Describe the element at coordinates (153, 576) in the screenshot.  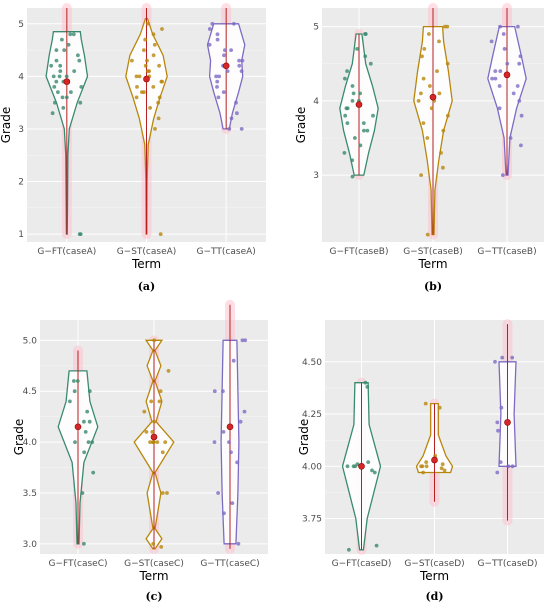
I see `x-axis-title: Term` at that location.